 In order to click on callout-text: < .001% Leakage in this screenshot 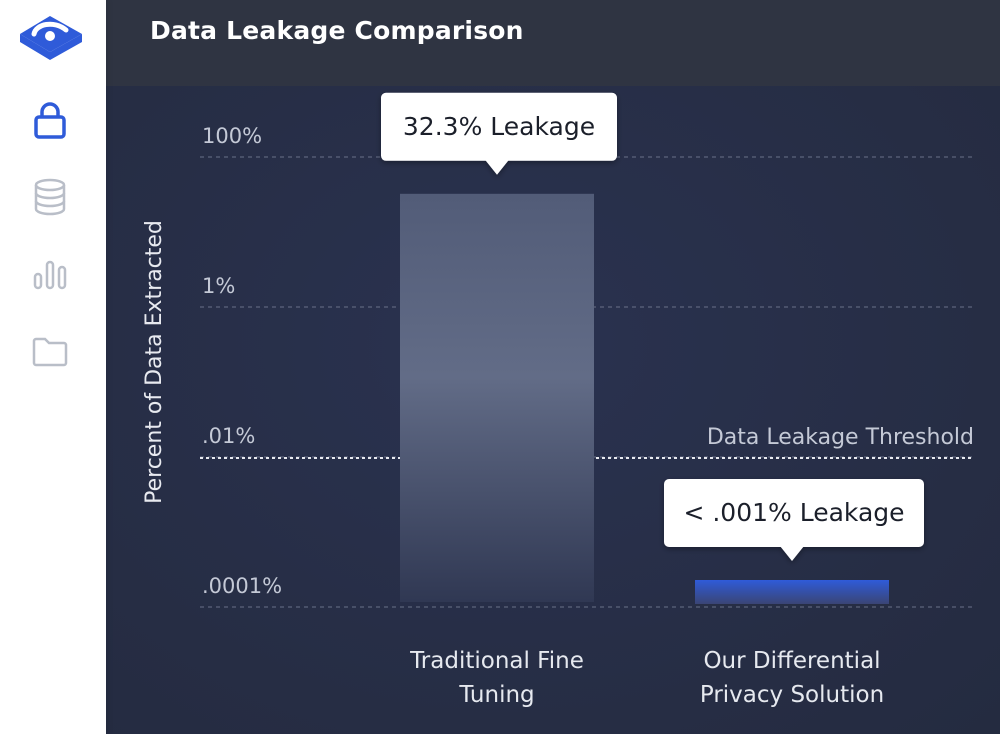, I will do `click(793, 512)`.